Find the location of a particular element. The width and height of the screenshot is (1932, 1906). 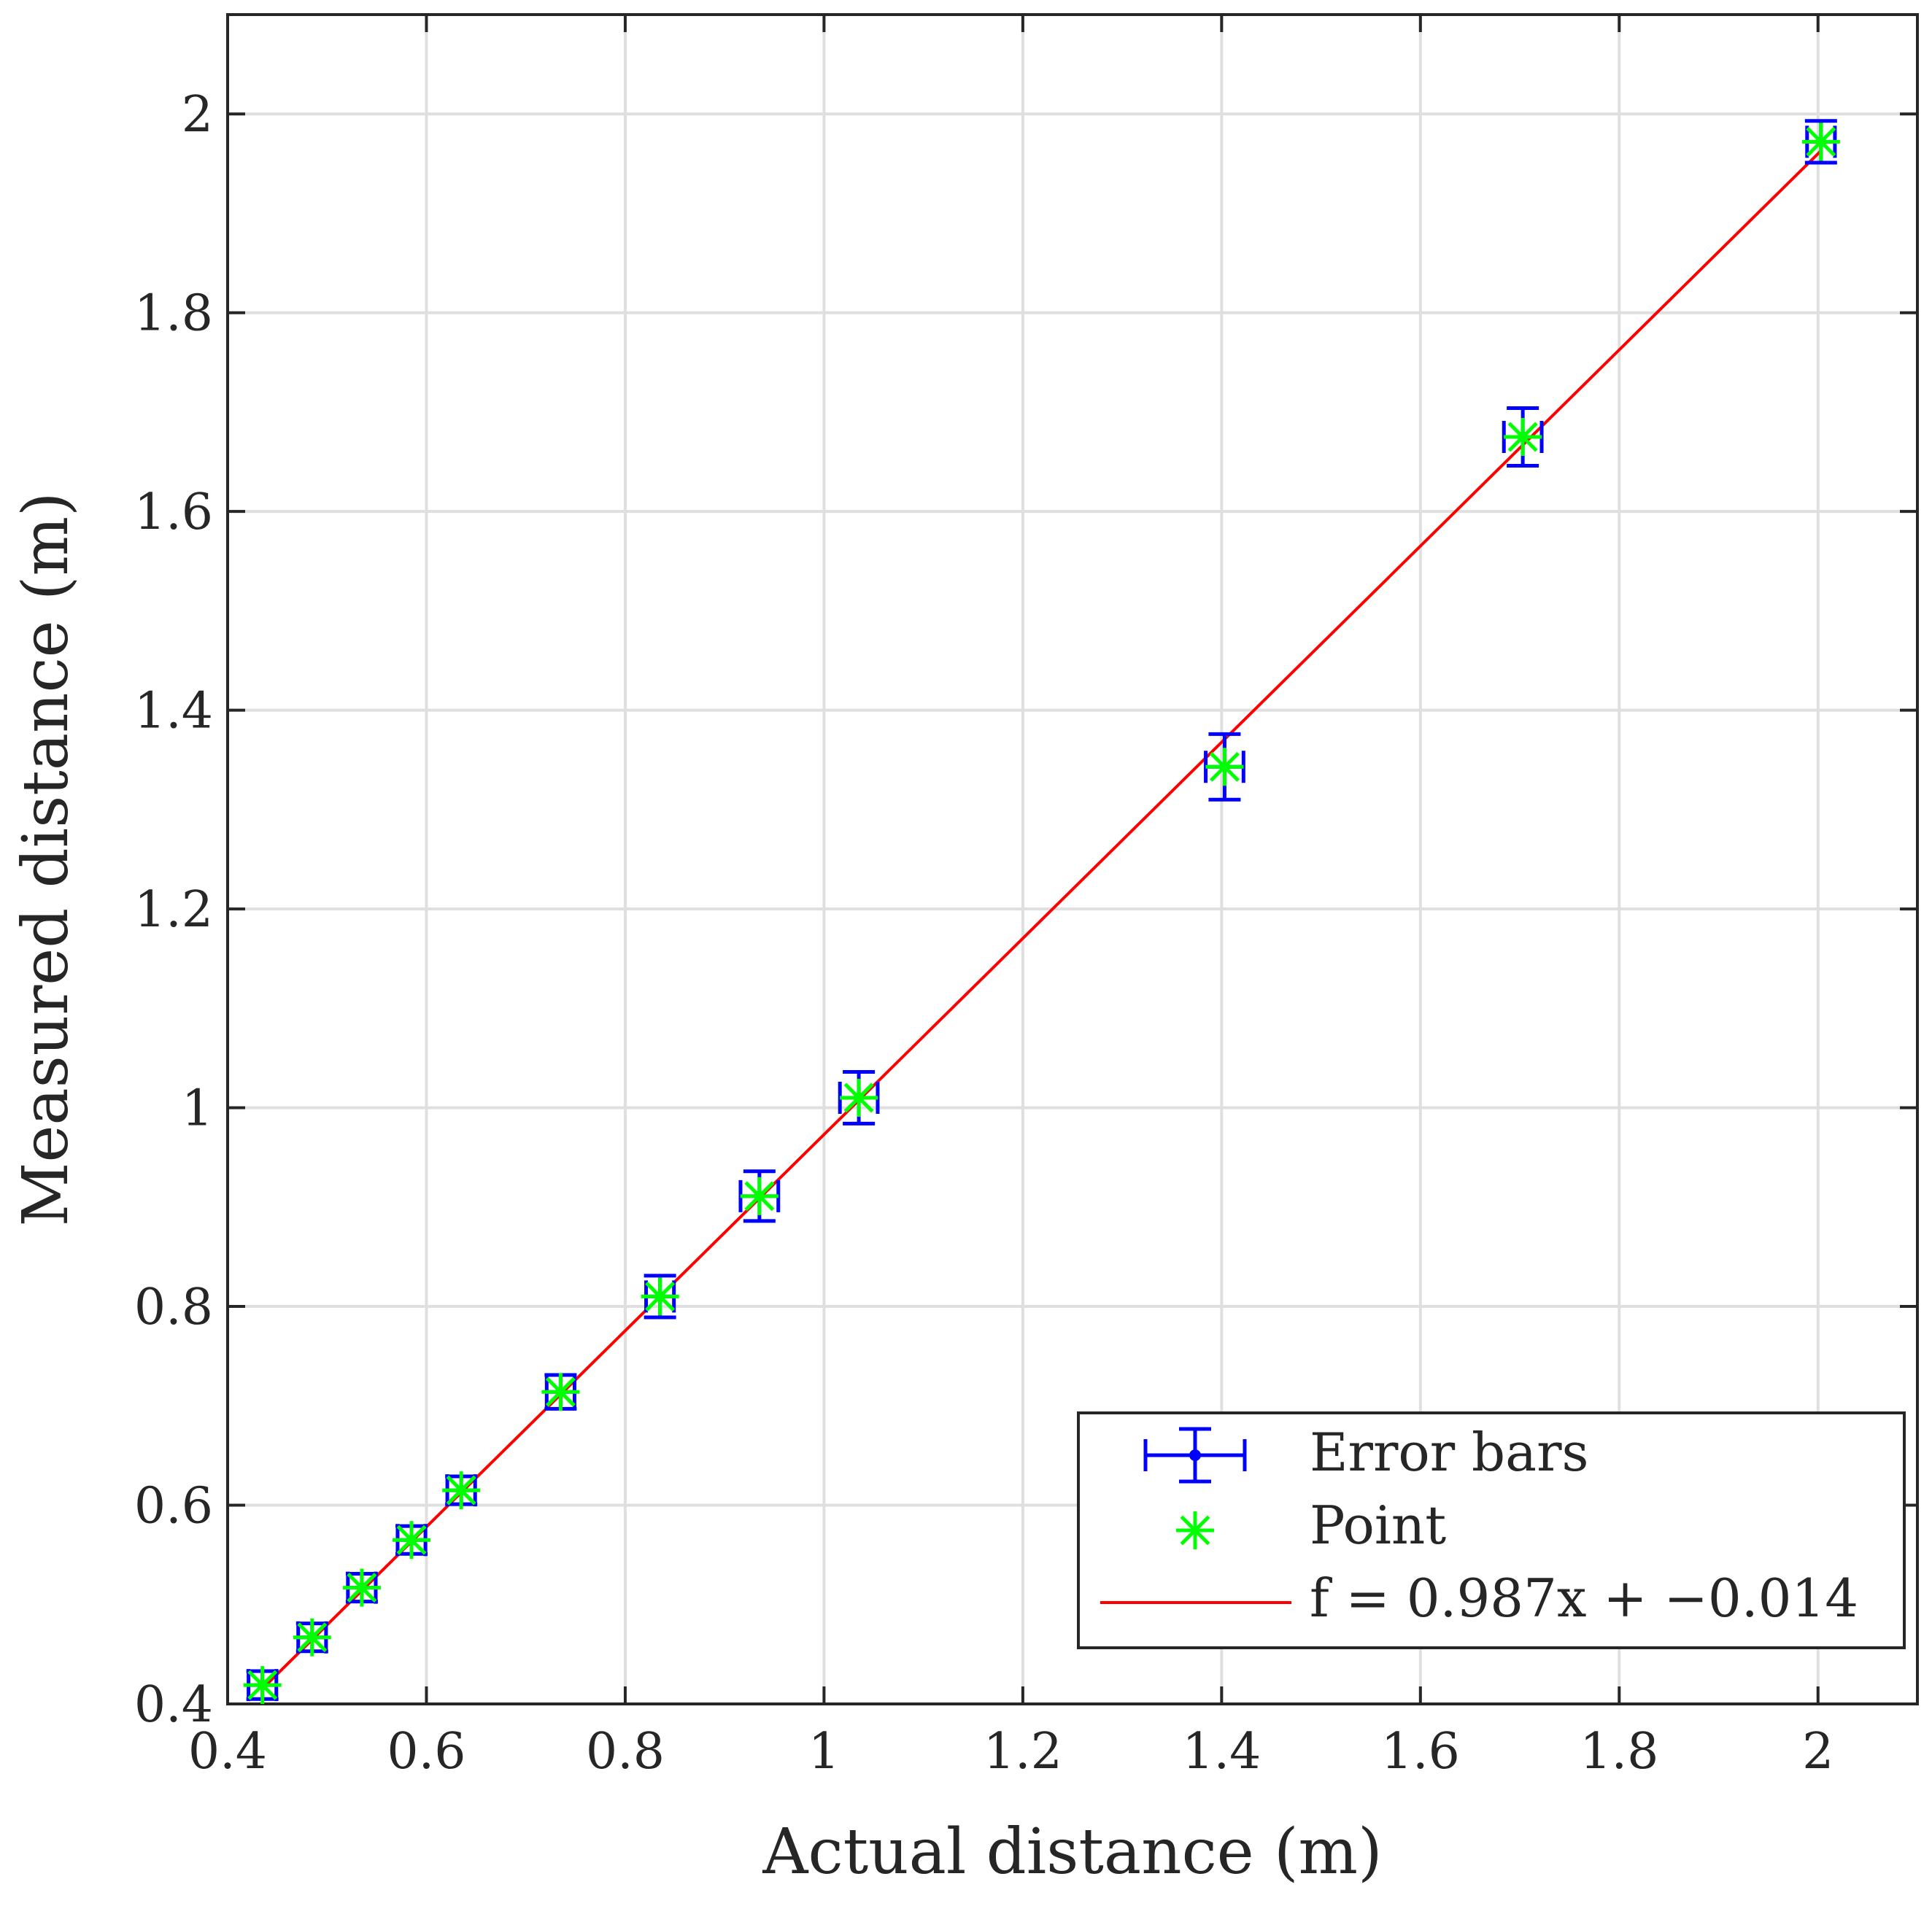

x-tick-label-7: 1.8 is located at coordinates (1619, 1752).